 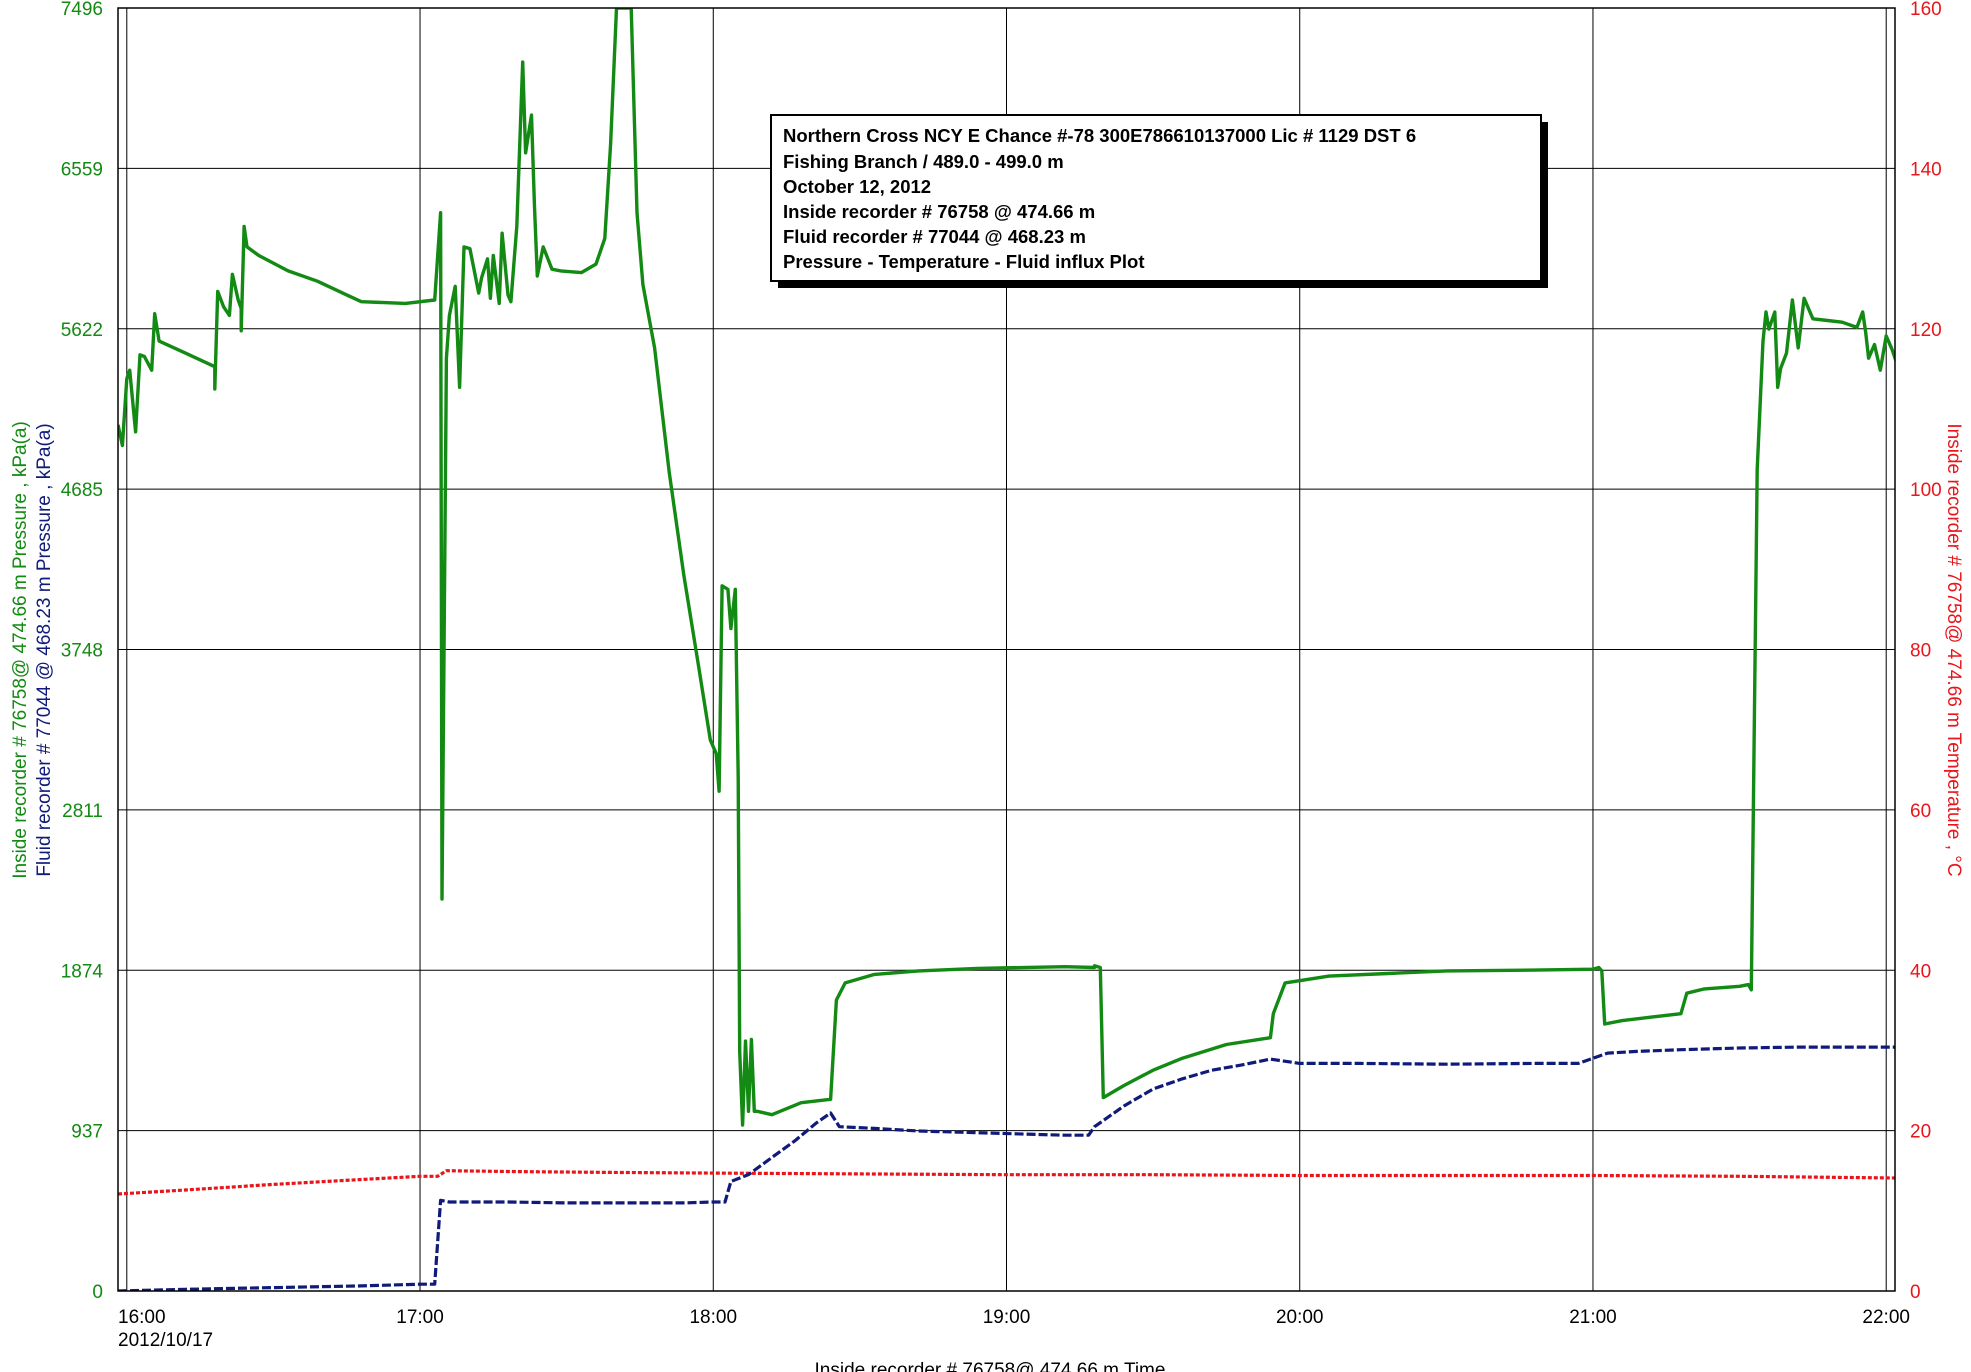 What do you see at coordinates (939, 211) in the screenshot?
I see `title-line-4: Inside recorder # 76758 @ 474.66 m` at bounding box center [939, 211].